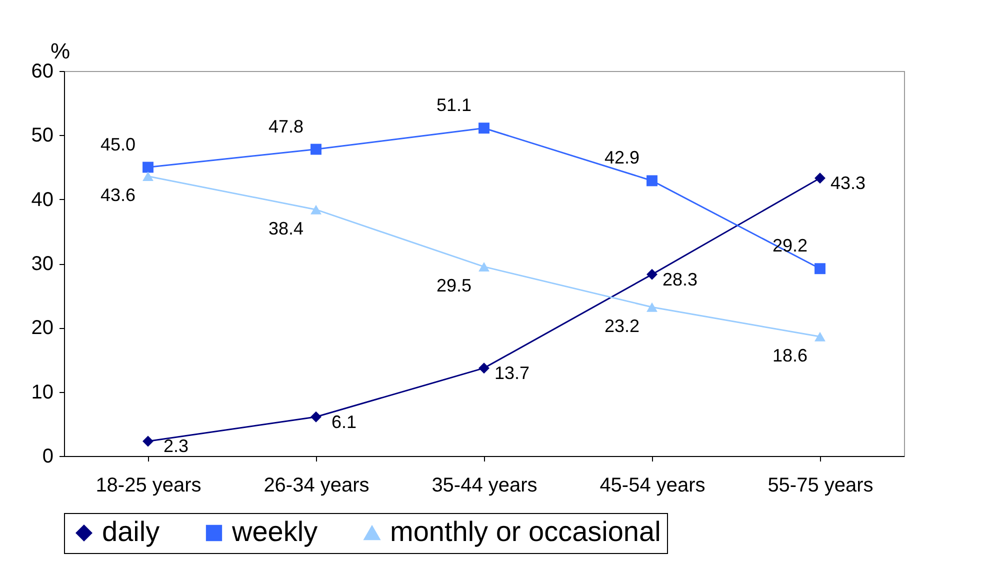 This screenshot has width=984, height=567. I want to click on data-label: 13.7, so click(512, 373).